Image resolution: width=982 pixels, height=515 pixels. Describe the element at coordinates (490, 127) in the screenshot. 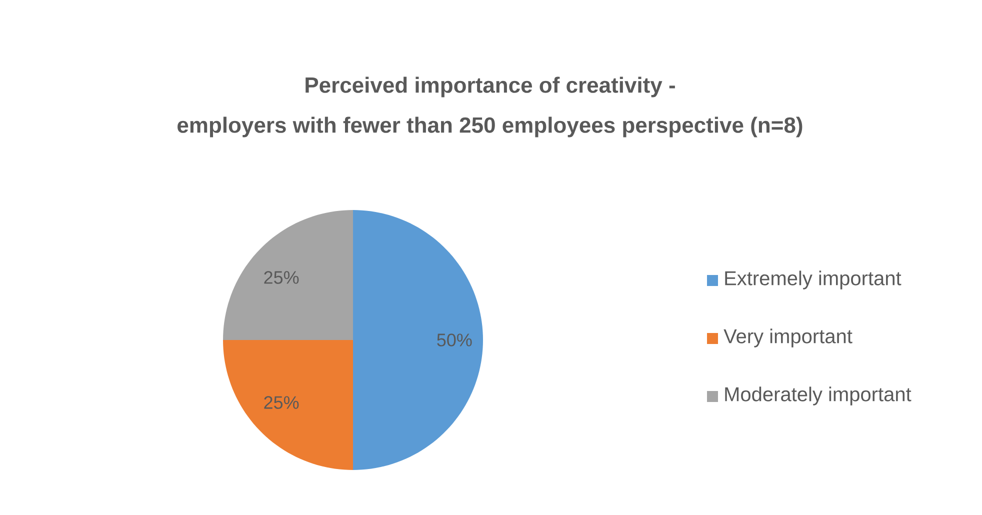

I see `chart-subtitle: employers with fewer than 250 employees perspective (n=8)` at that location.